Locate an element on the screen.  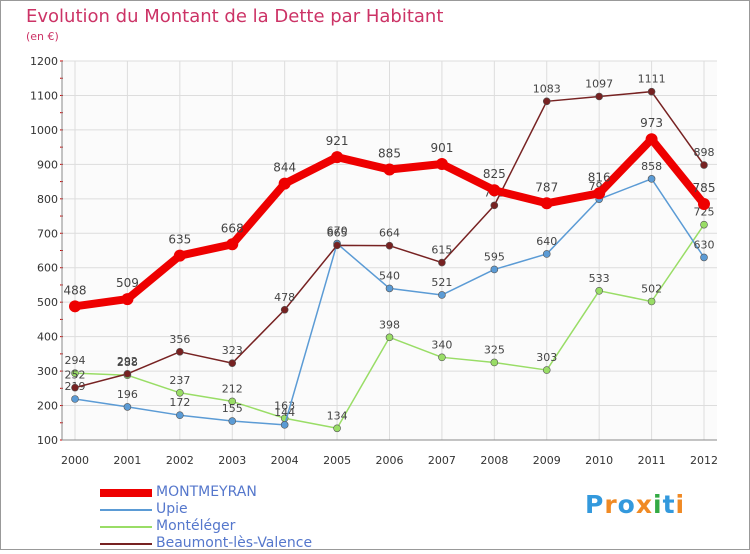
y-tick-label: 900 is located at coordinates (47, 164).